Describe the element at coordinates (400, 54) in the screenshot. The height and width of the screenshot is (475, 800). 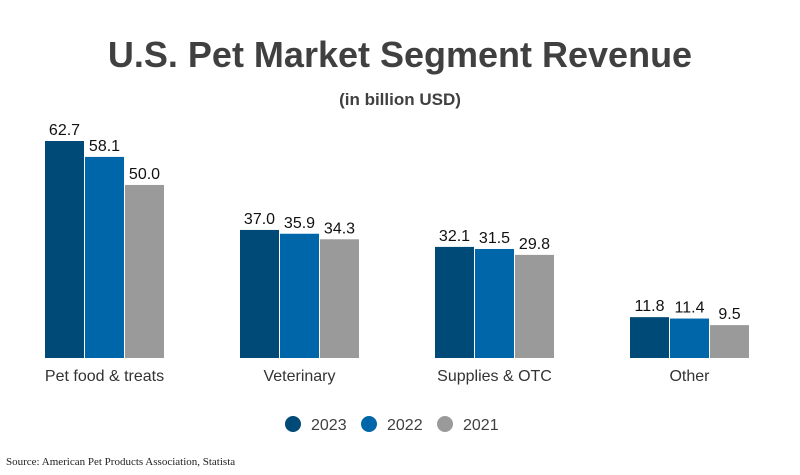
I see `chart-title: U.S. Pet Market Segment Revenue` at that location.